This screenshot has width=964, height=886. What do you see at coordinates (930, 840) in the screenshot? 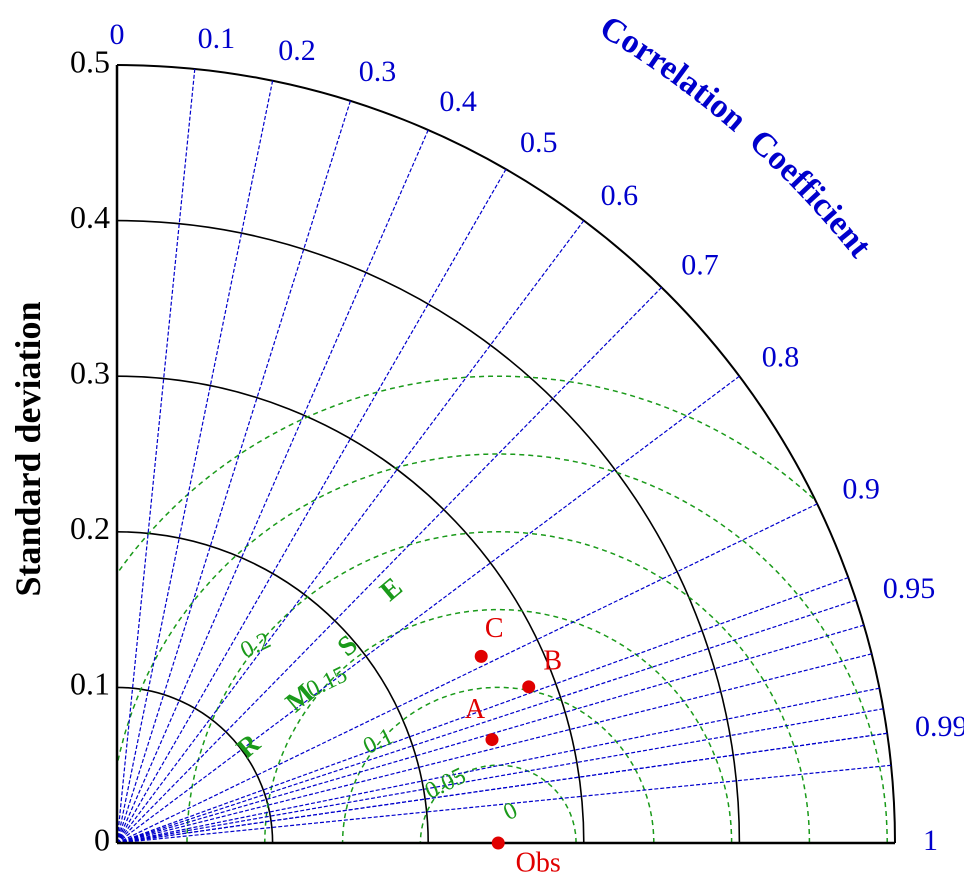
I see `corr-tick-label: 1` at bounding box center [930, 840].